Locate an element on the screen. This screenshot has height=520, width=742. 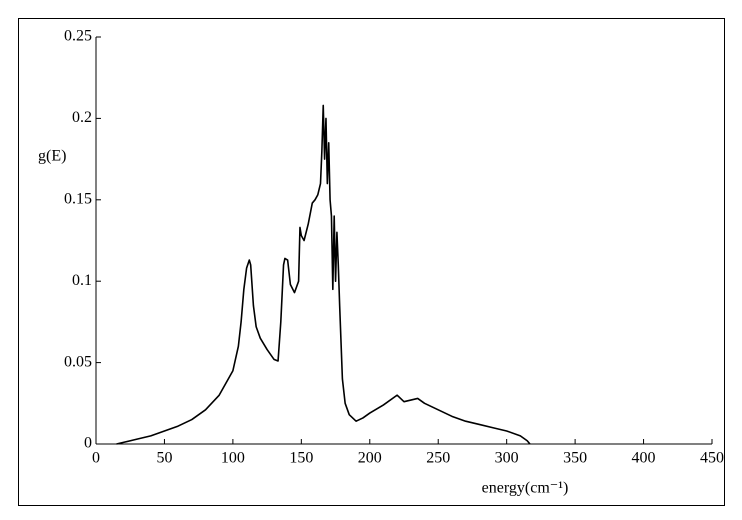
x-tick-label: 300 is located at coordinates (507, 458).